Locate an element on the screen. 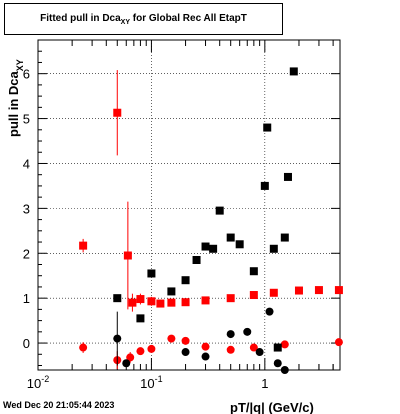  y-tick-label: 1 is located at coordinates (26, 298).